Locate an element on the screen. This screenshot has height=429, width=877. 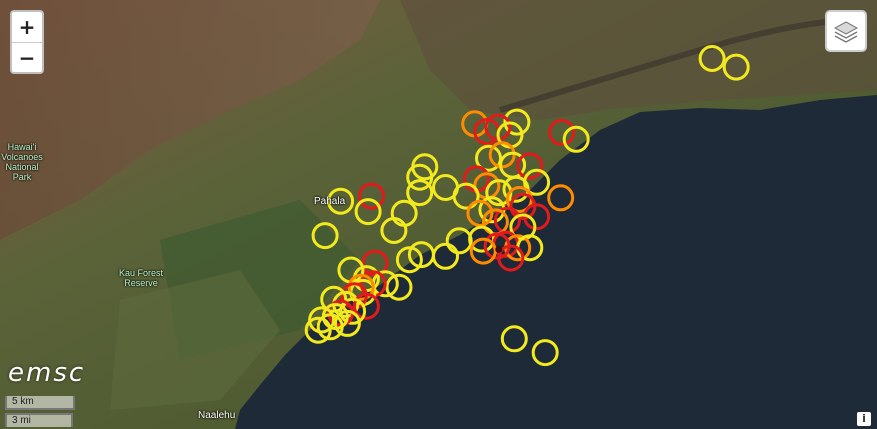
forest-label-line: Reserve is located at coordinates (141, 283).